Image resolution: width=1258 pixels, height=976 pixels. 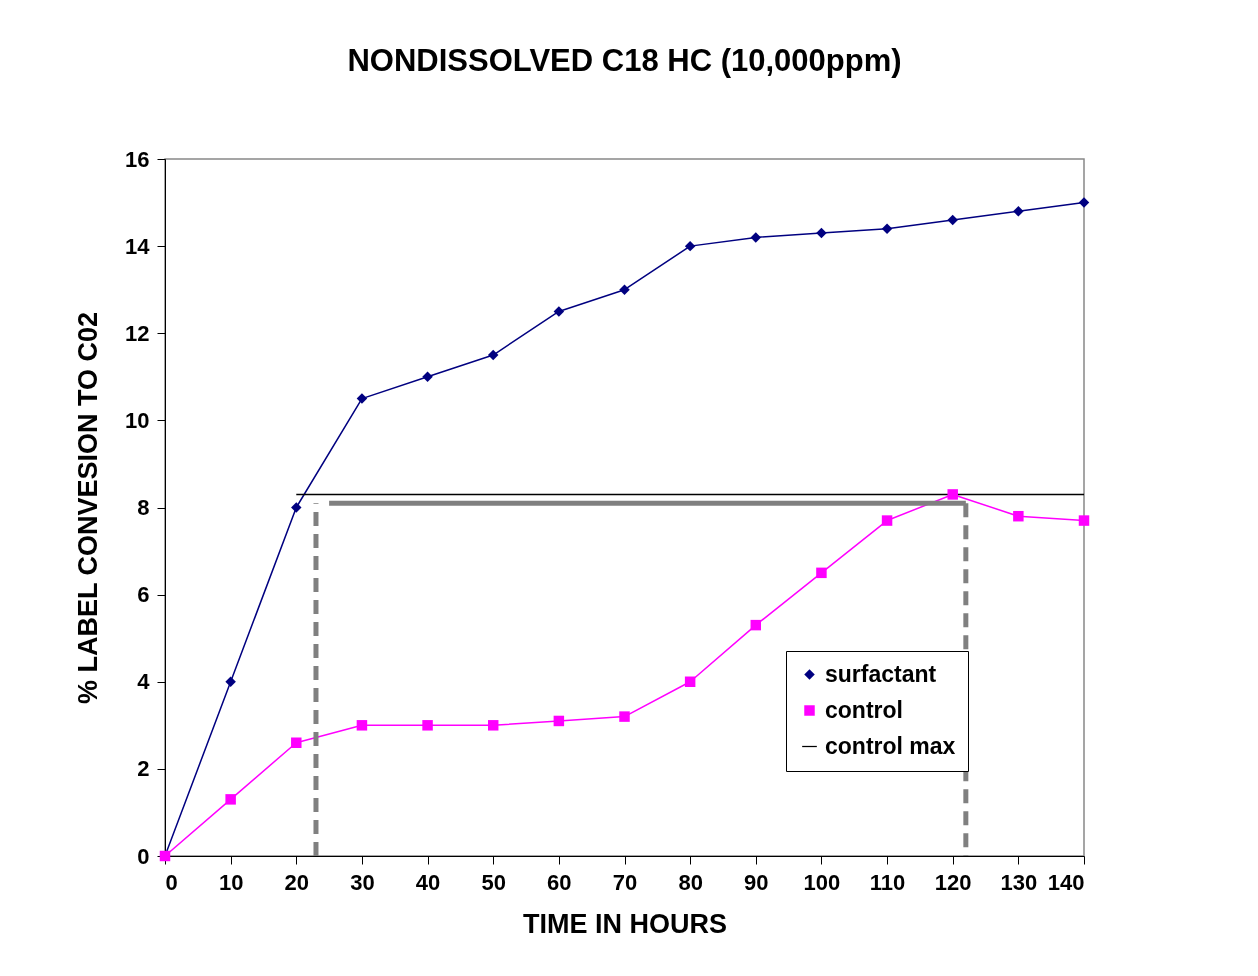 What do you see at coordinates (362, 882) in the screenshot?
I see `x-tick-label: 30` at bounding box center [362, 882].